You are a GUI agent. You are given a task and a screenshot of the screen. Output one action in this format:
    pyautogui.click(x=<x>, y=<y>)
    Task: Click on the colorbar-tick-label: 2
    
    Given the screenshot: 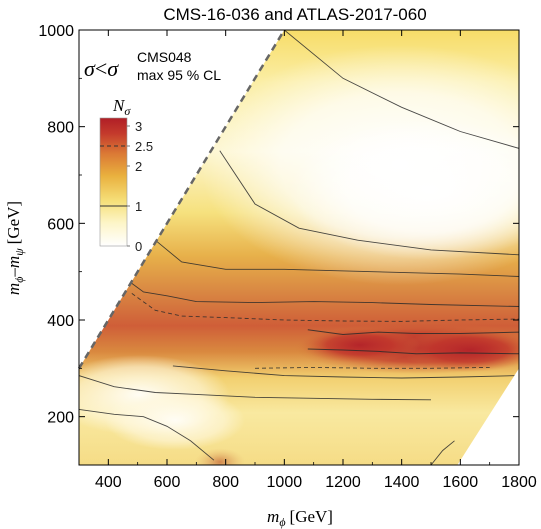 What is the action you would take?
    pyautogui.click(x=138, y=166)
    